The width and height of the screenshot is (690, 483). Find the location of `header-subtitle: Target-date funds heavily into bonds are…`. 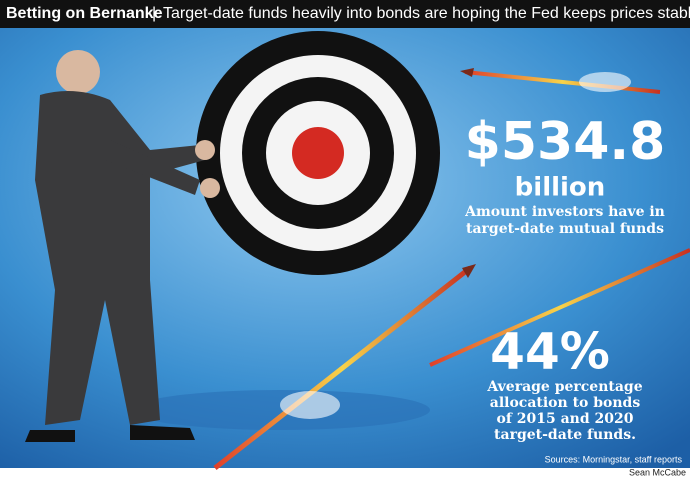

header-subtitle: Target-date funds heavily into bonds are… is located at coordinates (426, 13).